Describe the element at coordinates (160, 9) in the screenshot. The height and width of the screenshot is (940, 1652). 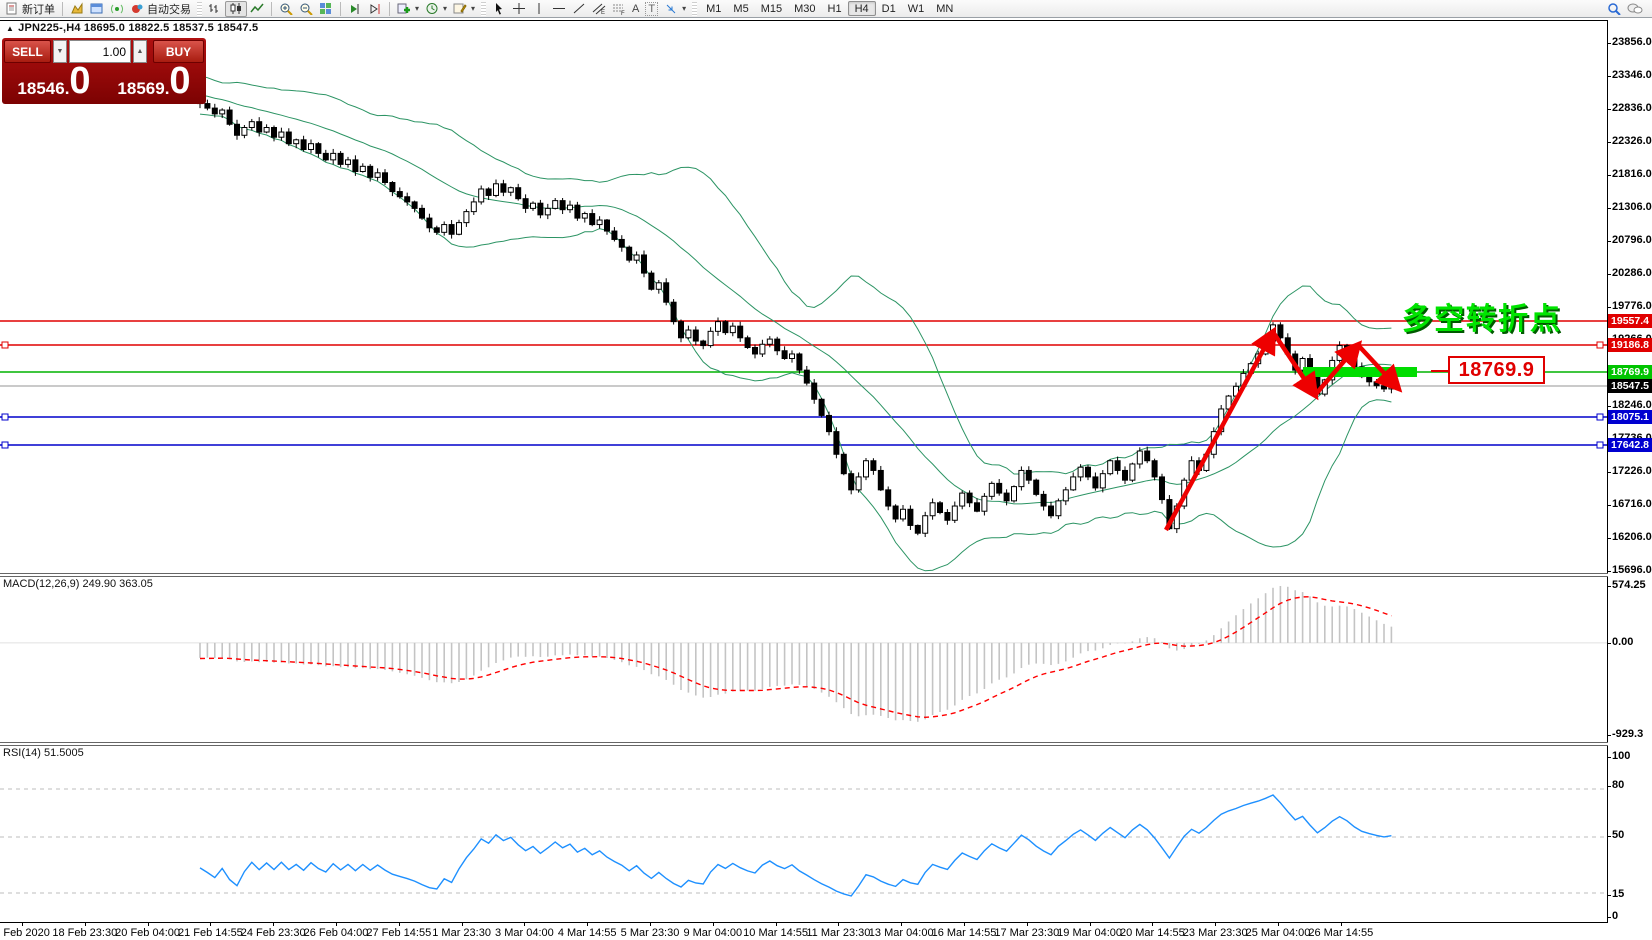
I see `autotrading-button: 自动交易` at that location.